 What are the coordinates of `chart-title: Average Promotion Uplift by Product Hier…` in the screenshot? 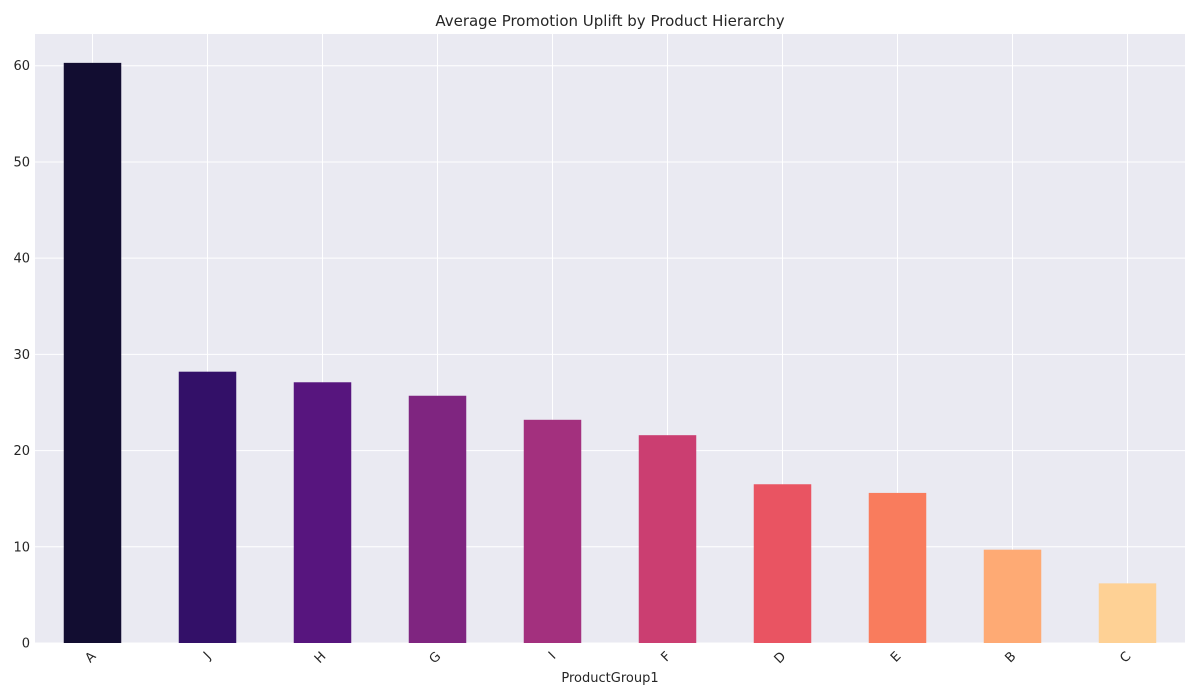 It's located at (609, 21).